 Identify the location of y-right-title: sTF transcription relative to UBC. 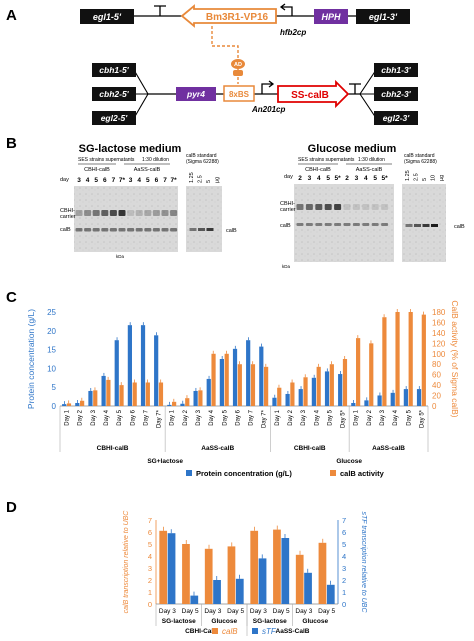
(363, 562).